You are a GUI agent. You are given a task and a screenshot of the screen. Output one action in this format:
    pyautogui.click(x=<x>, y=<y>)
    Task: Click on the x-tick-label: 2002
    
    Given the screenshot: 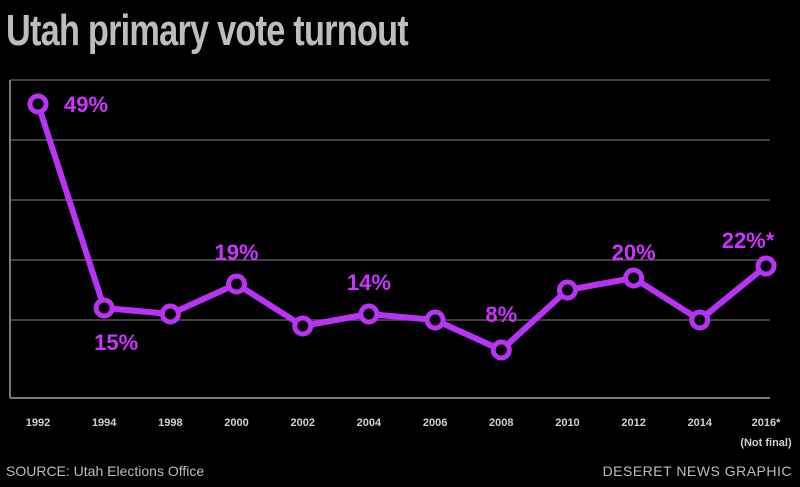 What is the action you would take?
    pyautogui.click(x=302, y=423)
    